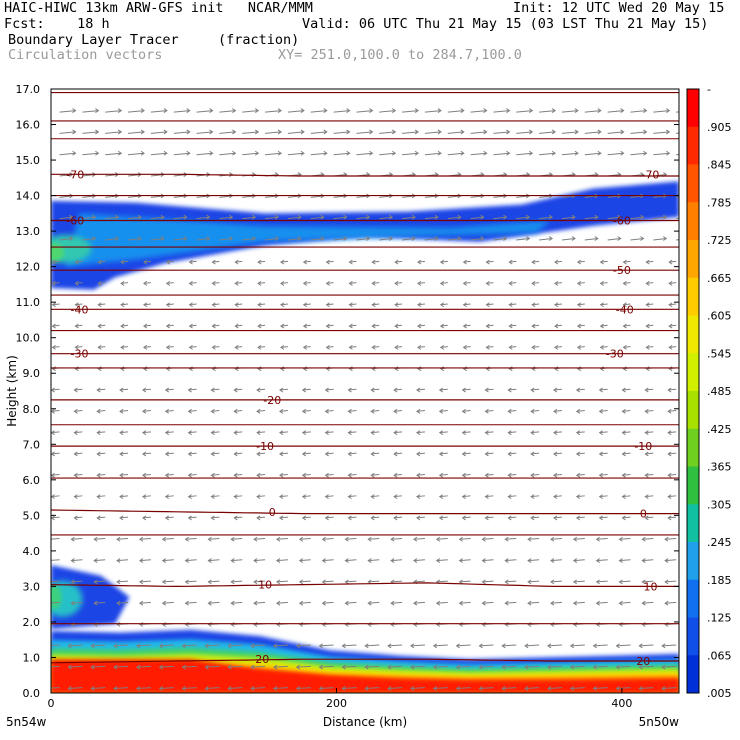 This screenshot has height=740, width=740. What do you see at coordinates (28, 125) in the screenshot?
I see `y-tick-label: 16.0` at bounding box center [28, 125].